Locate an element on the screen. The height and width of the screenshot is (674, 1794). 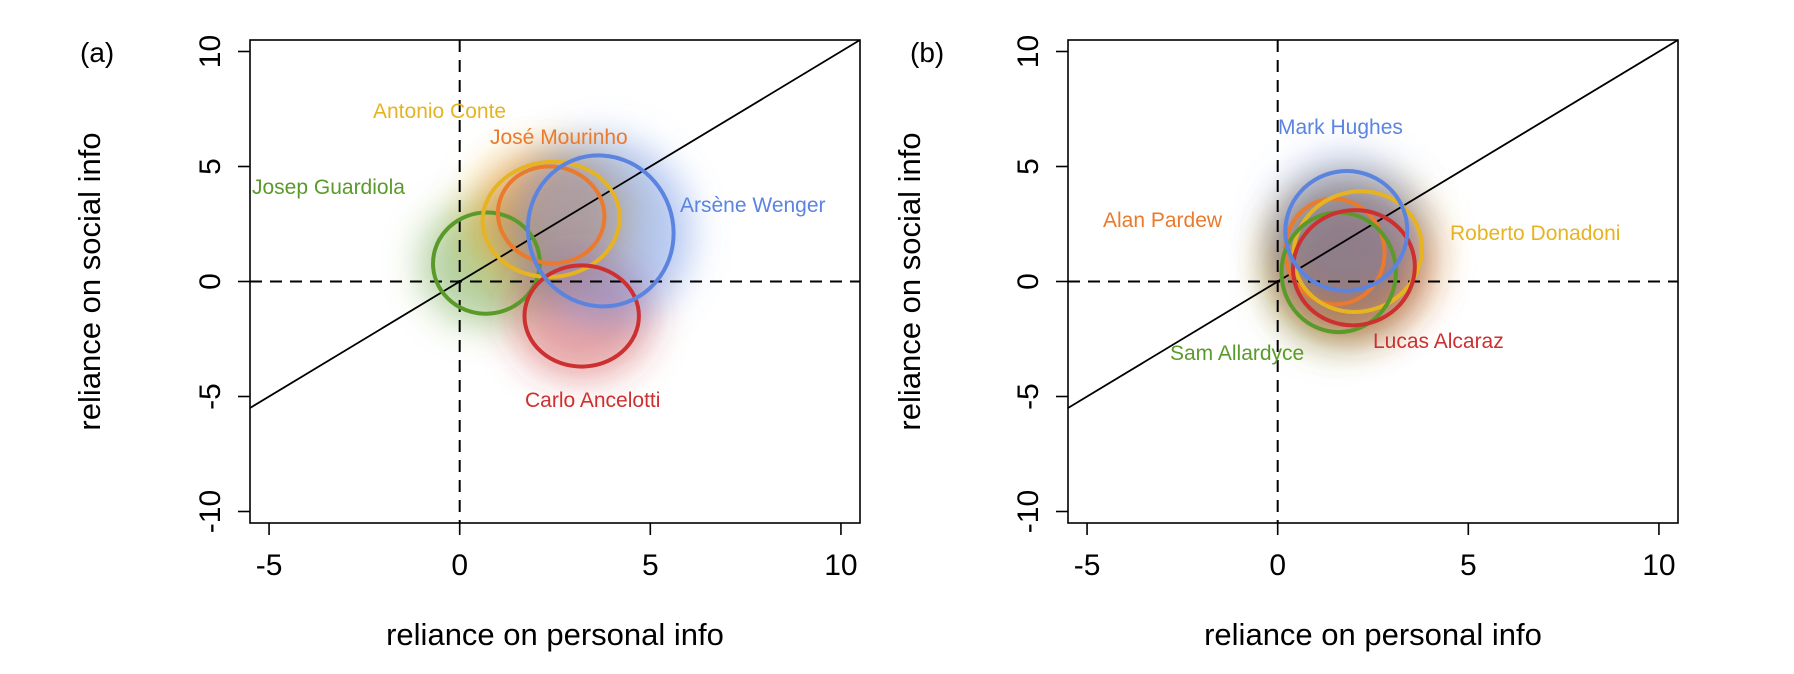
ellipse-roberto-donadoni is located at coordinates (1357, 252).